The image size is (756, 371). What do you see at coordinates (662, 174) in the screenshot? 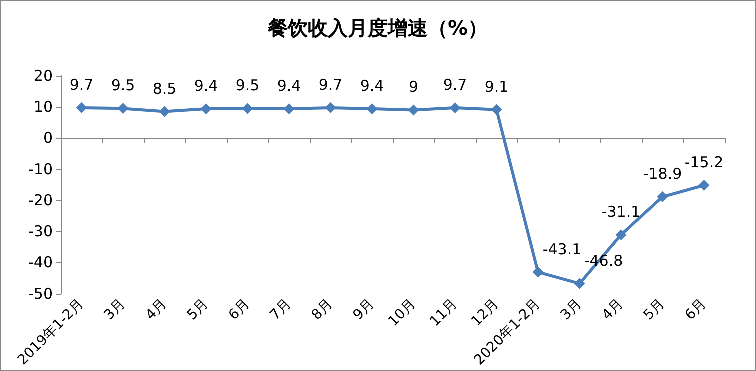
I see `data-label: -18.9` at bounding box center [662, 174].